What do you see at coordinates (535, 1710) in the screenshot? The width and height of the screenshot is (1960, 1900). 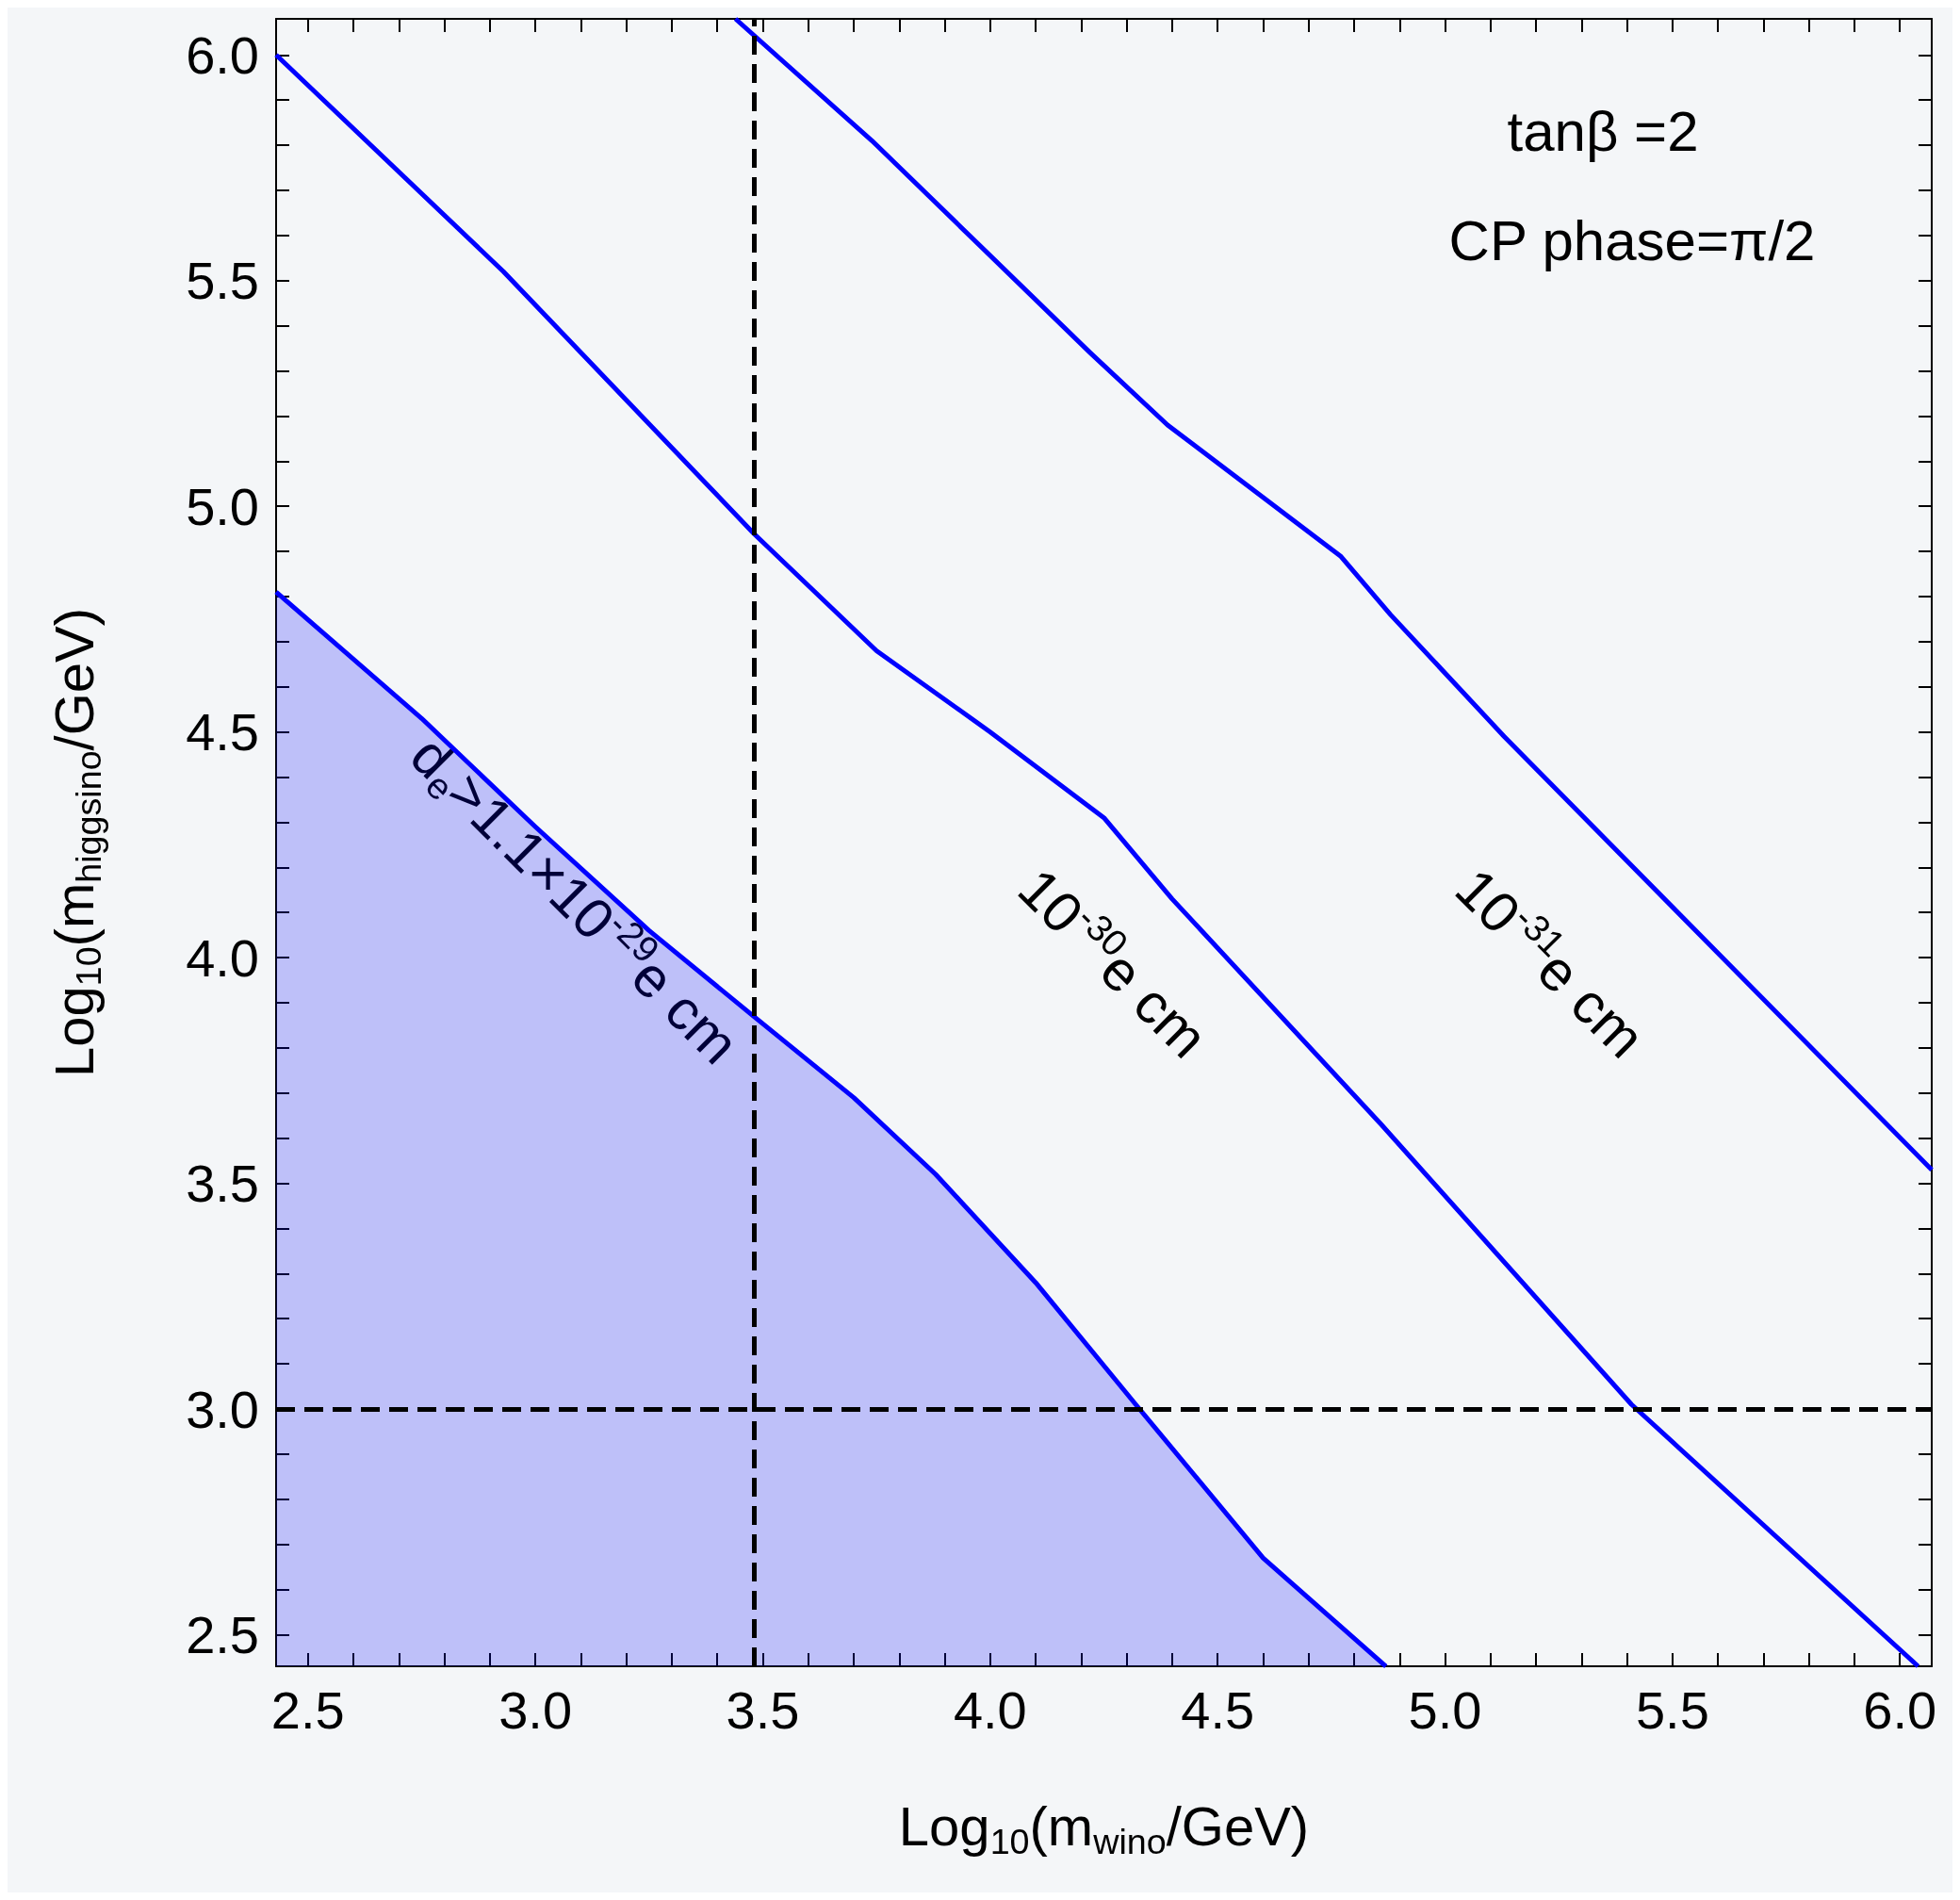 I see `x-tick-label: 3.0` at bounding box center [535, 1710].